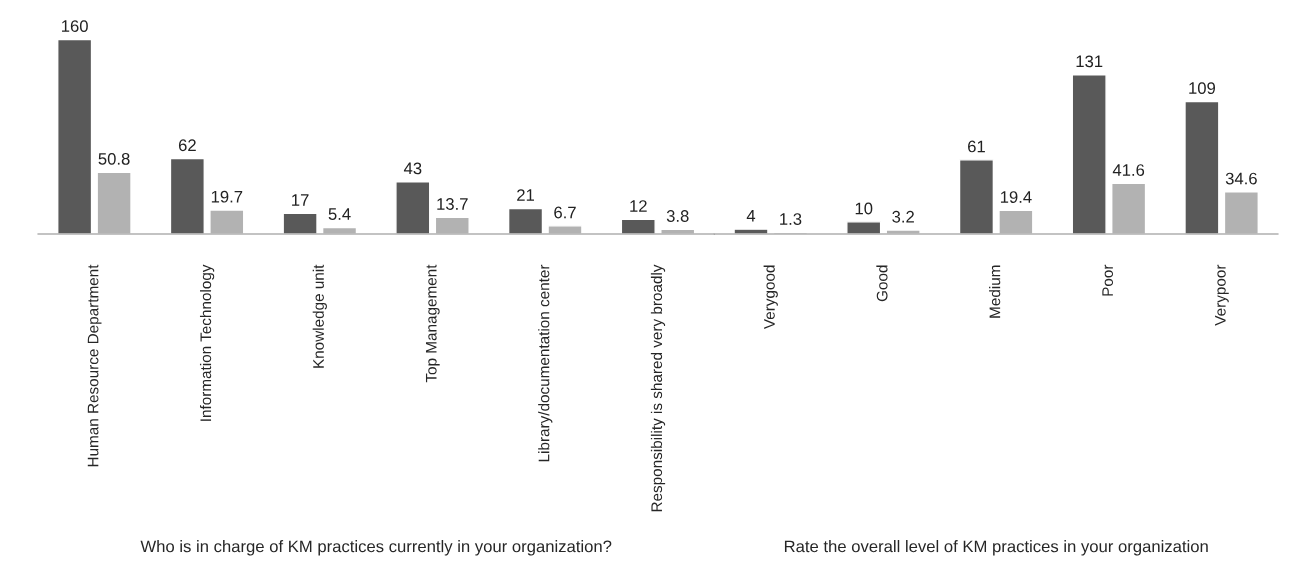 Image resolution: width=1293 pixels, height=578 pixels. Describe the element at coordinates (751, 216) in the screenshot. I see `data-label: 4` at that location.